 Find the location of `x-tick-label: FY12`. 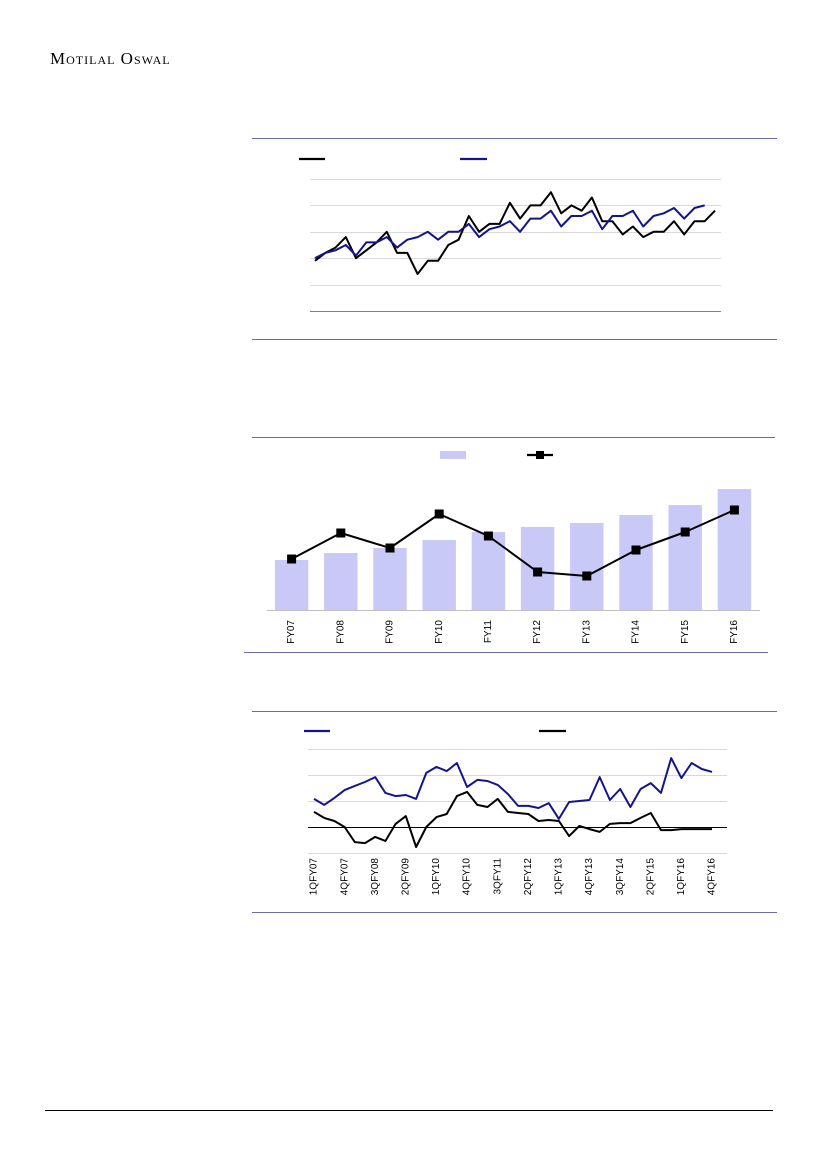

x-tick-label: FY12 is located at coordinates (537, 632).